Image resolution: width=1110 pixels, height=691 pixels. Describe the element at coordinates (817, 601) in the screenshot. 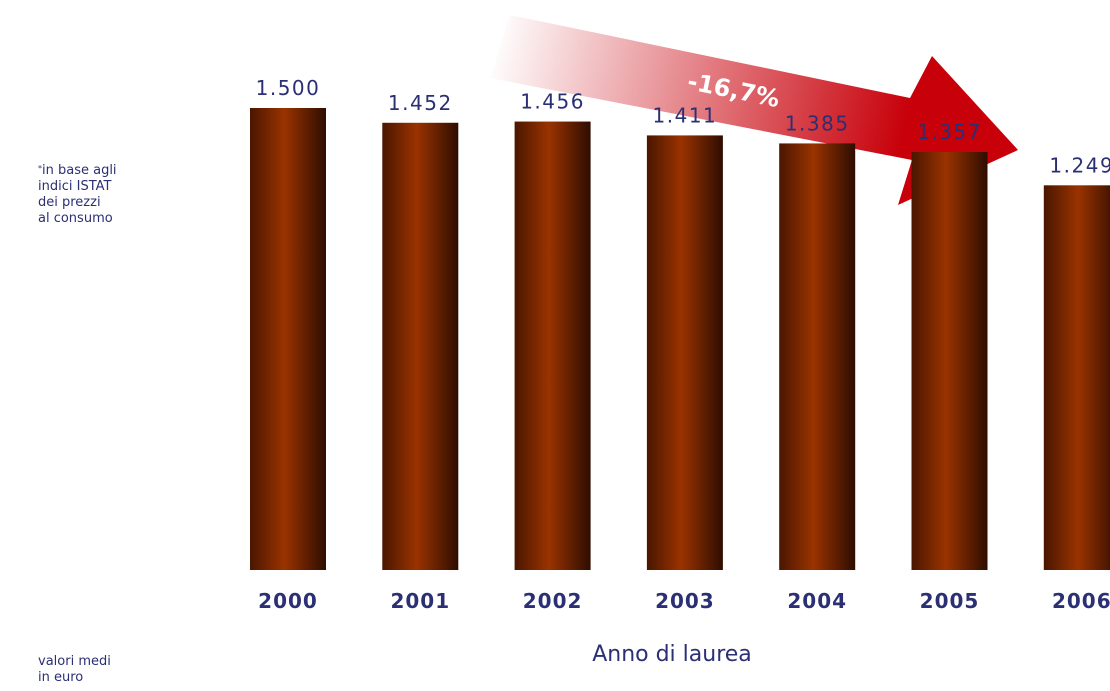

I see `x-tick-2004: 2004` at that location.